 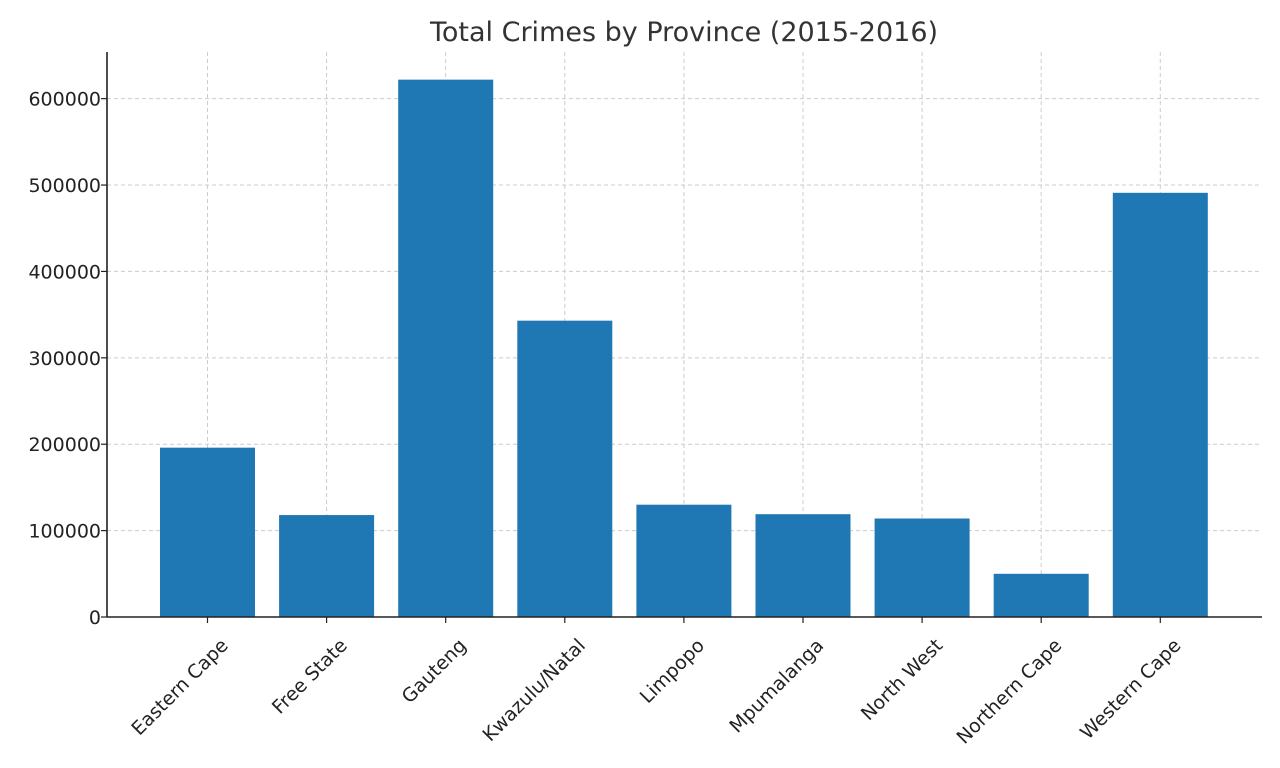 What do you see at coordinates (1009, 692) in the screenshot?
I see `x-tick-label: Northern Cape` at bounding box center [1009, 692].